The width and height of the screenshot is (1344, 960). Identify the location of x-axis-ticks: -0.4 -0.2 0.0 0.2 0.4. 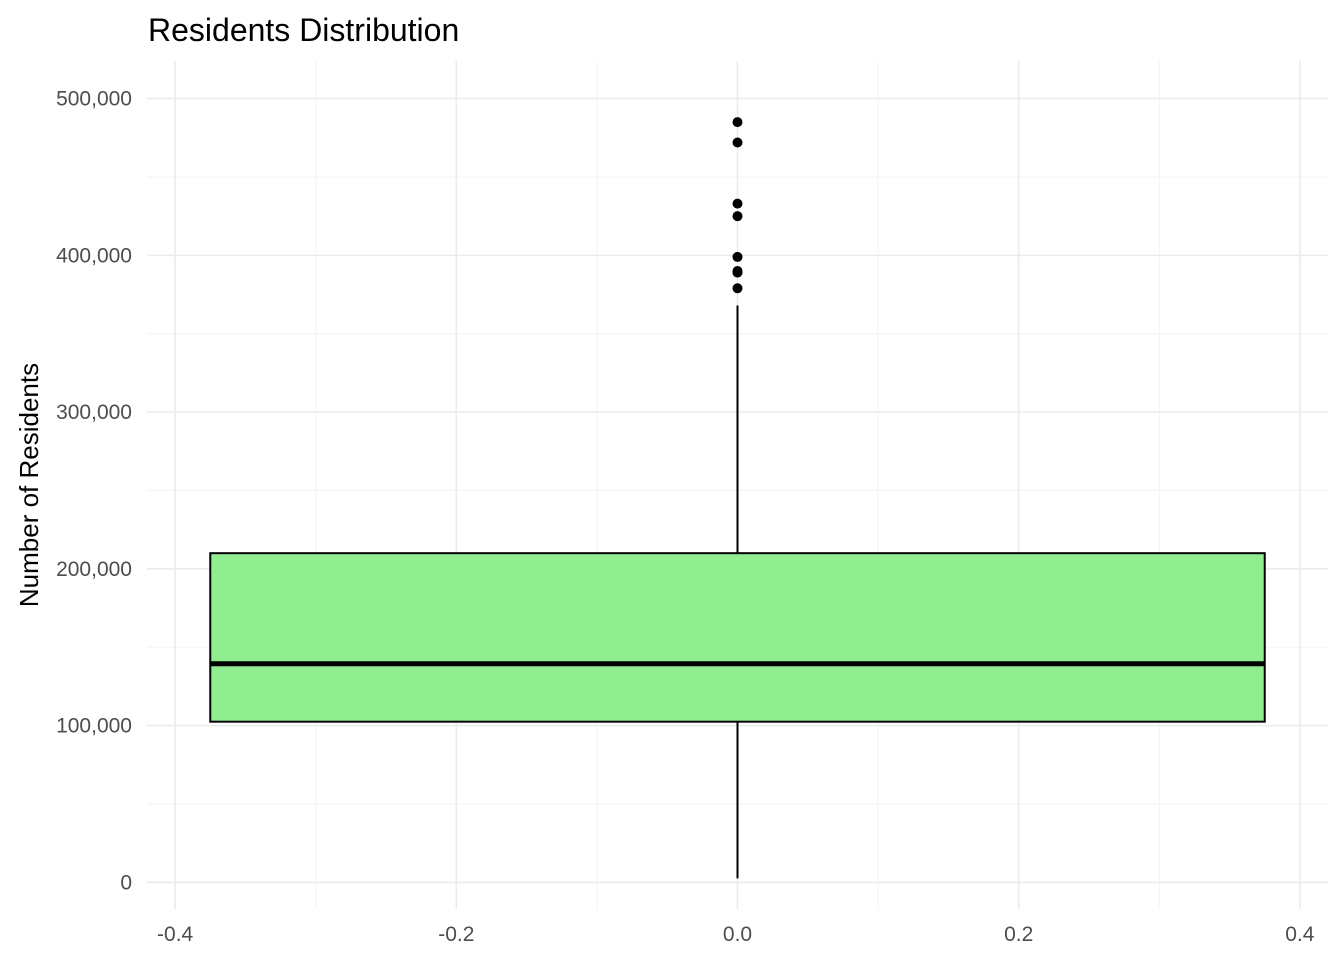
(736, 934).